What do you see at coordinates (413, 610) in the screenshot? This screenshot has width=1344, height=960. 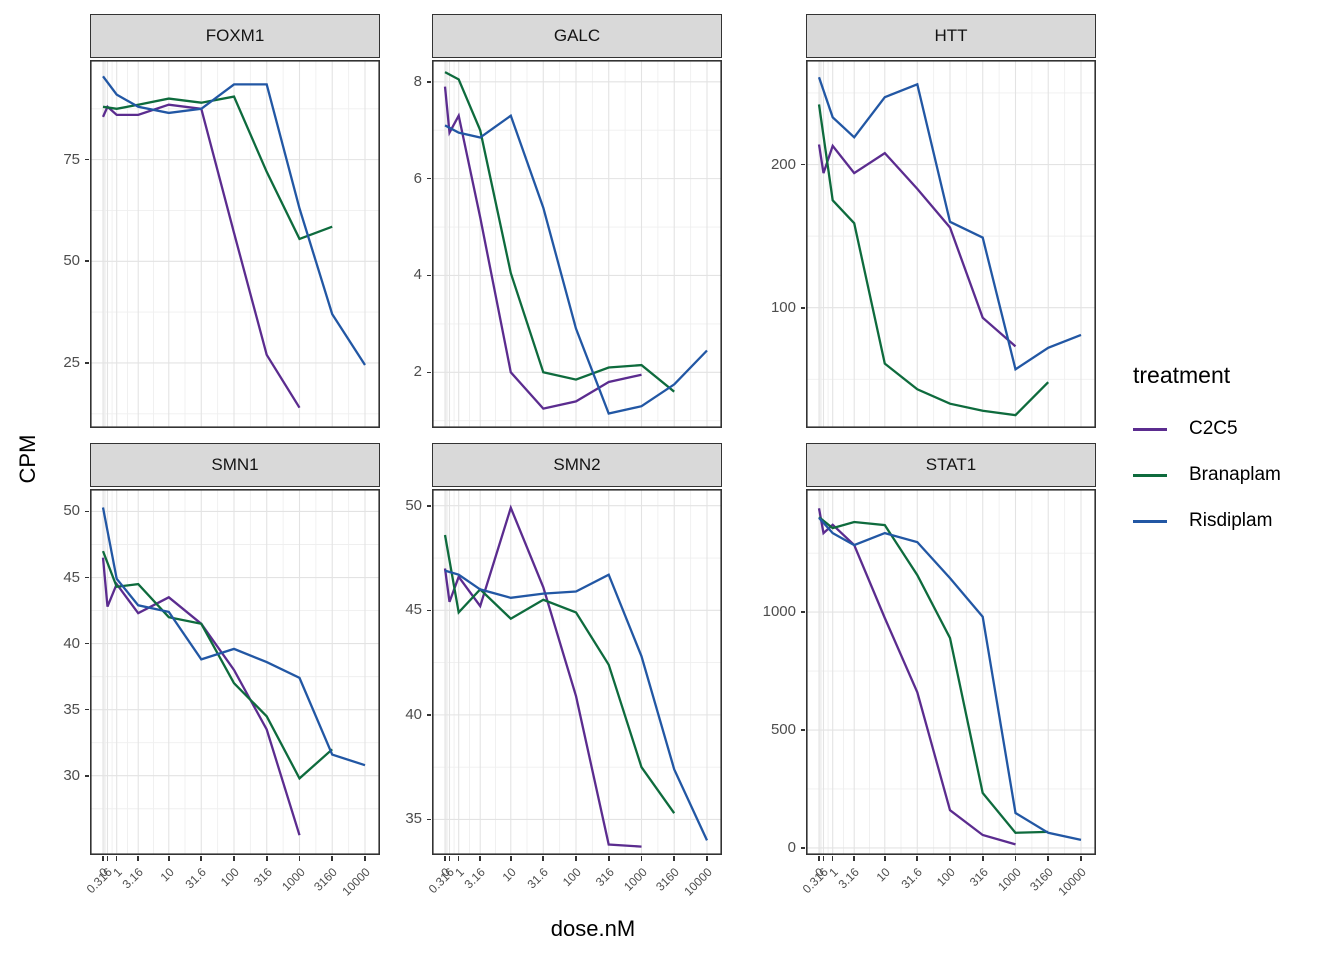 I see `y-tick-label: 45` at bounding box center [413, 610].